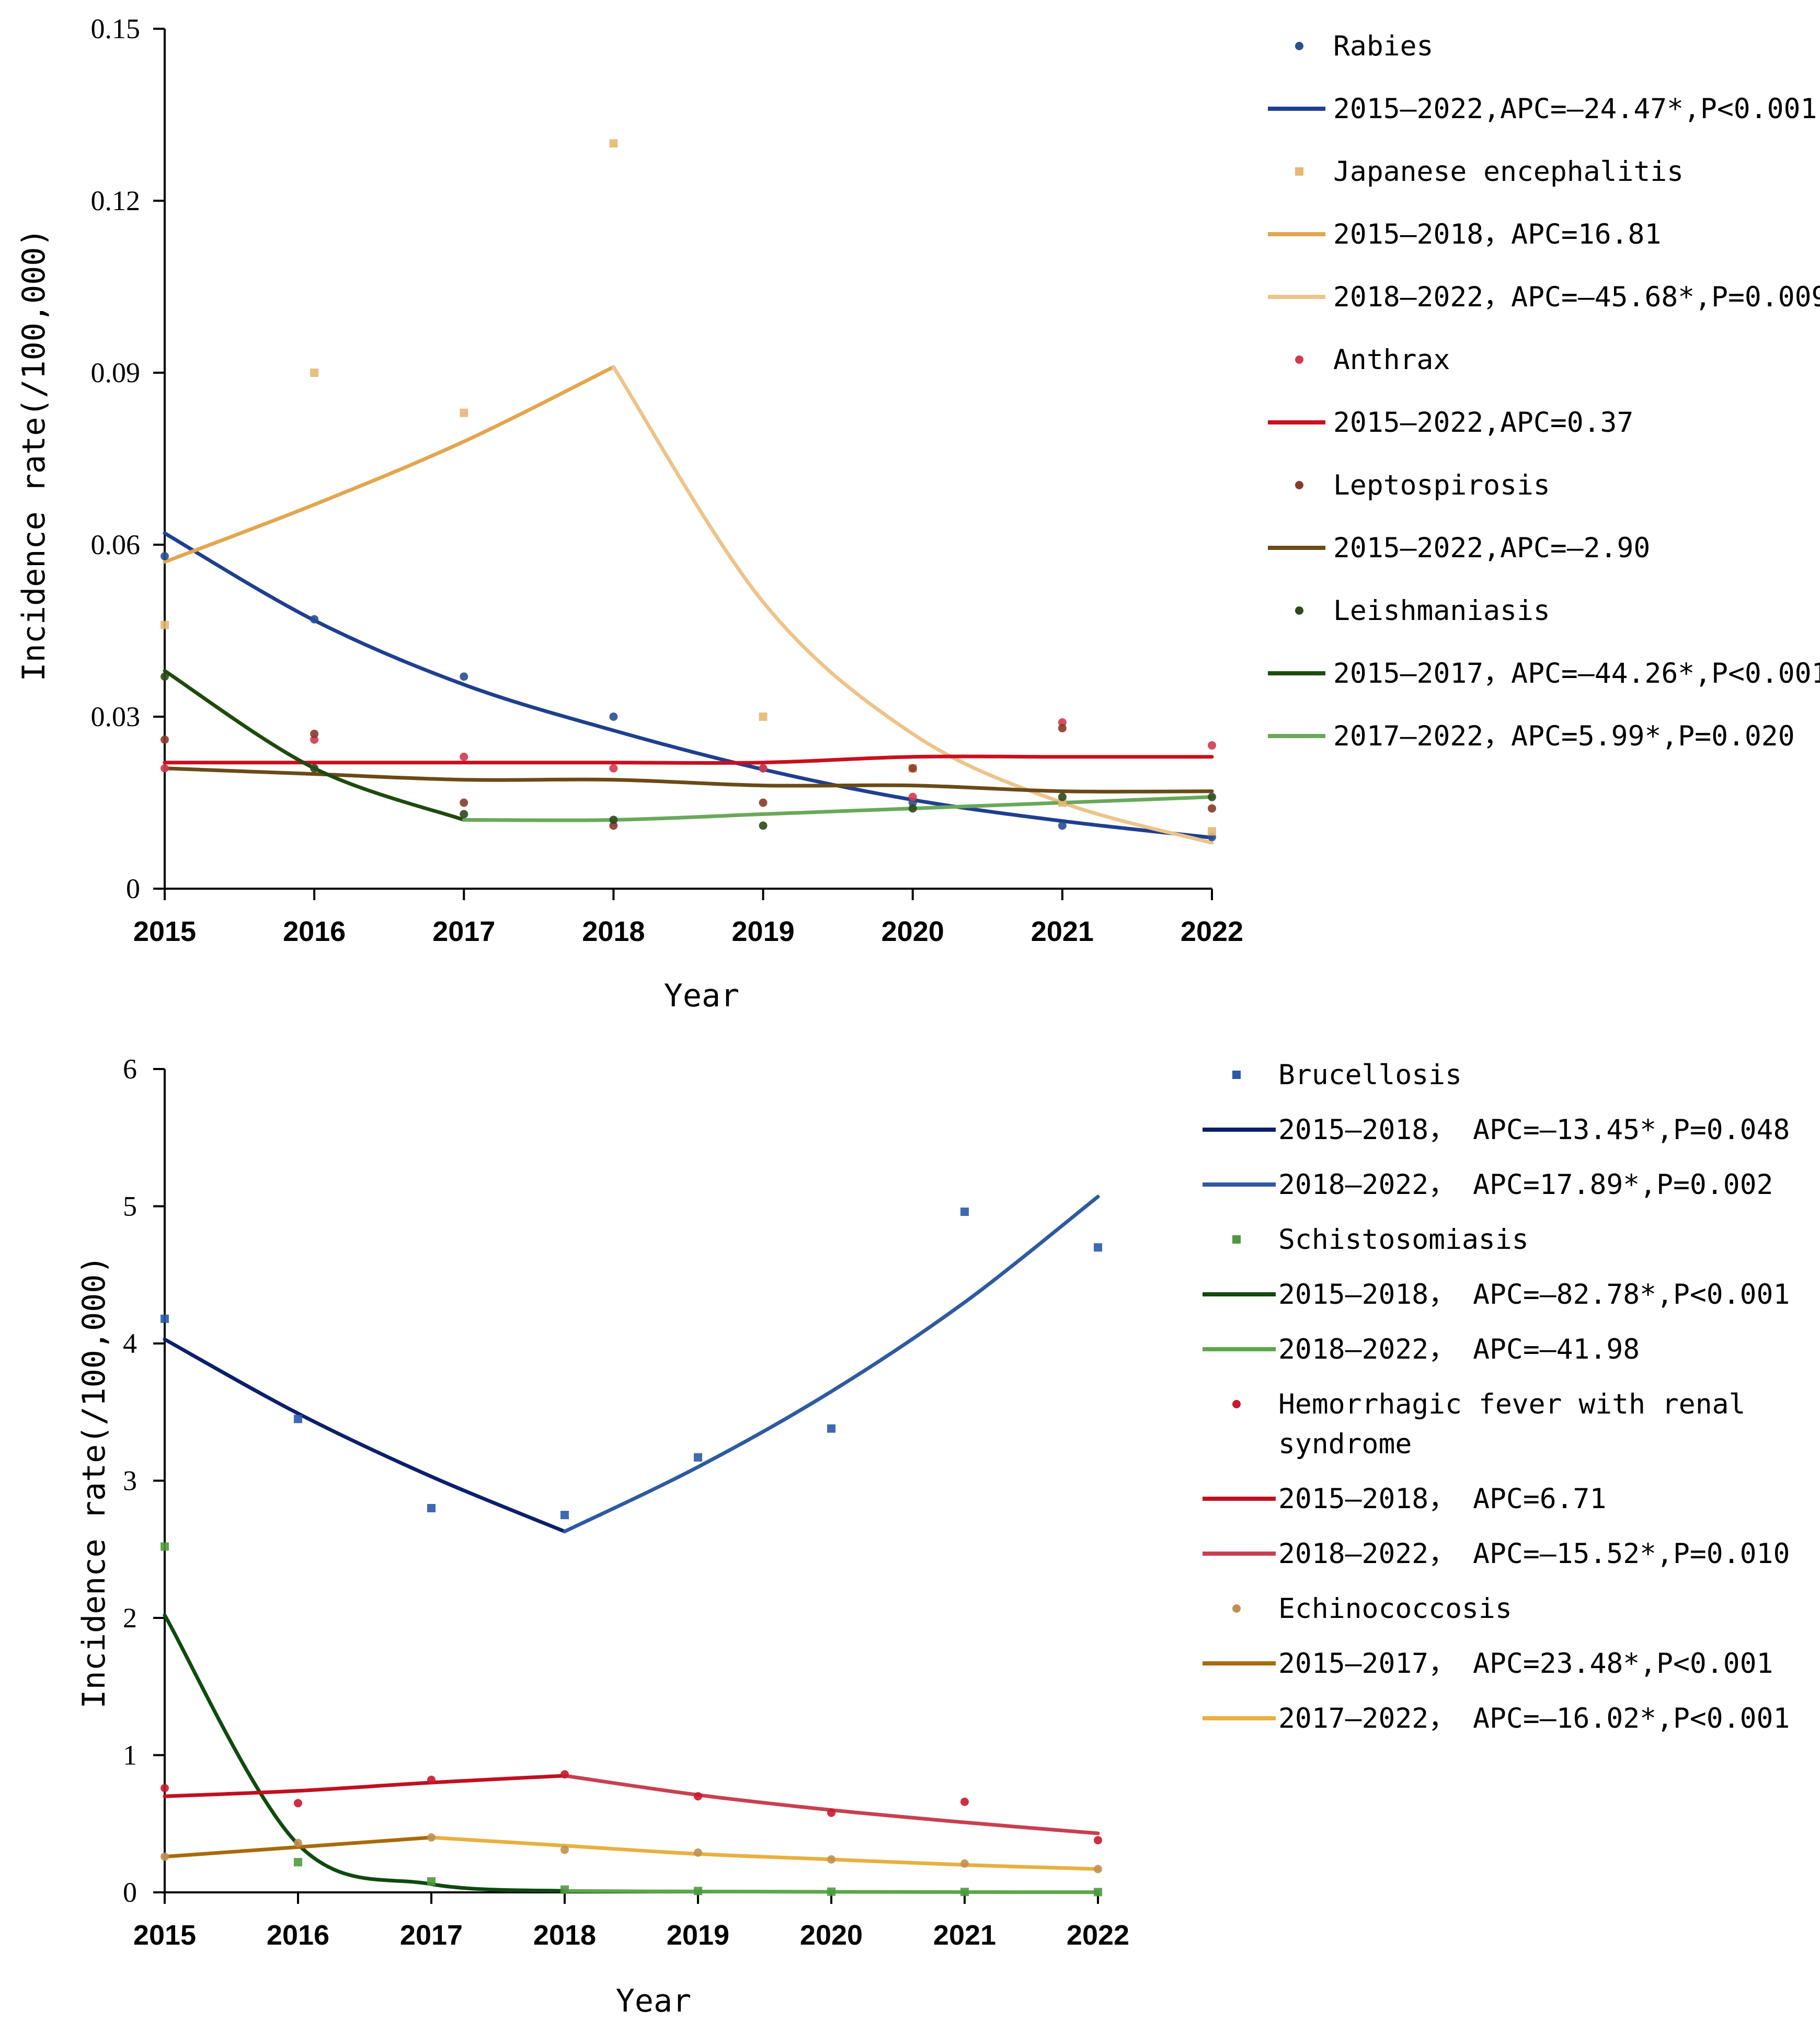 Image resolution: width=1820 pixels, height=2022 pixels. What do you see at coordinates (314, 932) in the screenshot?
I see `x-tick-label: 2016` at bounding box center [314, 932].